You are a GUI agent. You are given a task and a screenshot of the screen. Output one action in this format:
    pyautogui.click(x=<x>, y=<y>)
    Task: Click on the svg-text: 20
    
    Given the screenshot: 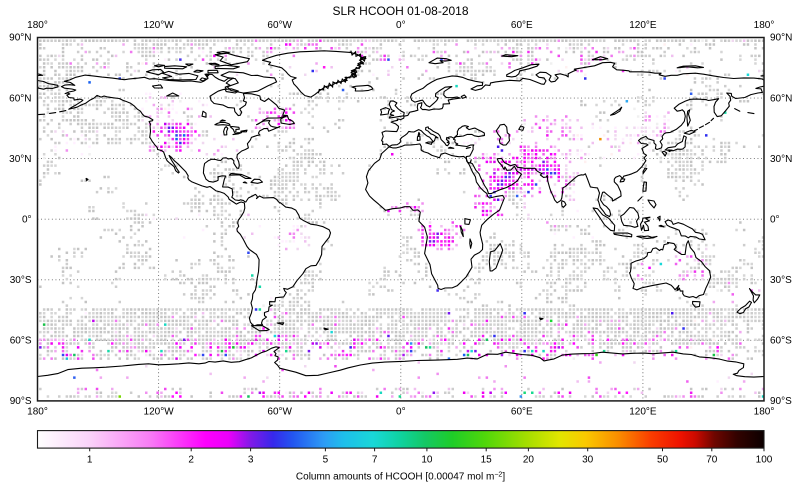 What is the action you would take?
    pyautogui.click(x=529, y=460)
    